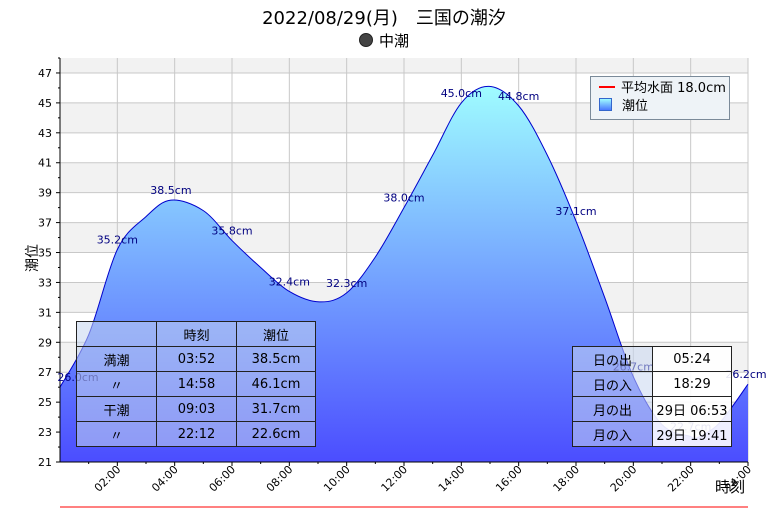  What do you see at coordinates (289, 281) in the screenshot?
I see `data-label: 32.4cm` at bounding box center [289, 281].